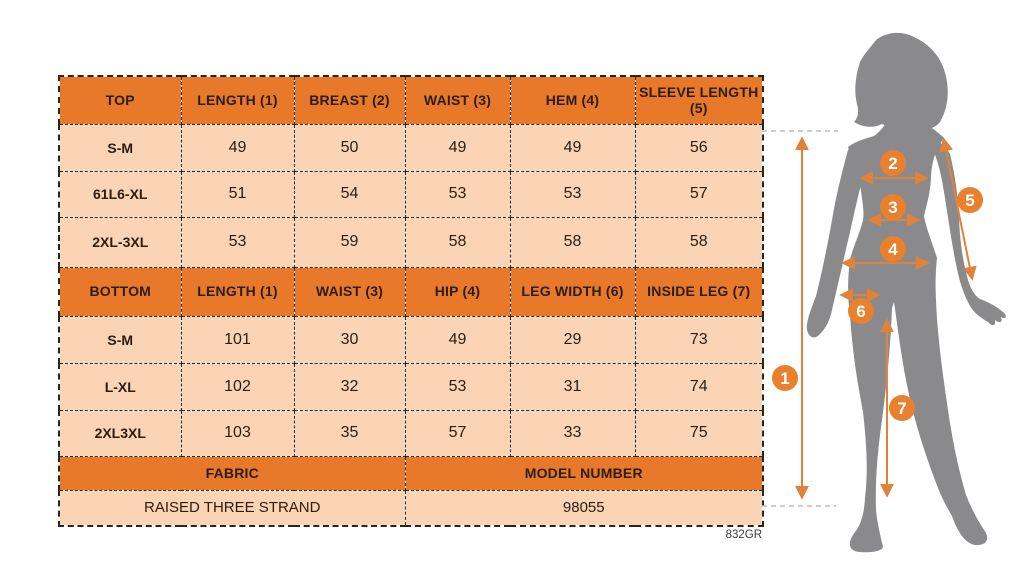  What do you see at coordinates (237, 433) in the screenshot?
I see `value-cell: 103` at bounding box center [237, 433].